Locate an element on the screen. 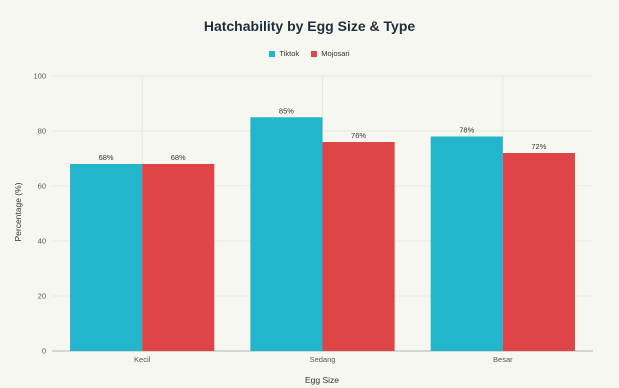 This screenshot has width=619, height=388. y-tick-label: 80 is located at coordinates (42, 131).